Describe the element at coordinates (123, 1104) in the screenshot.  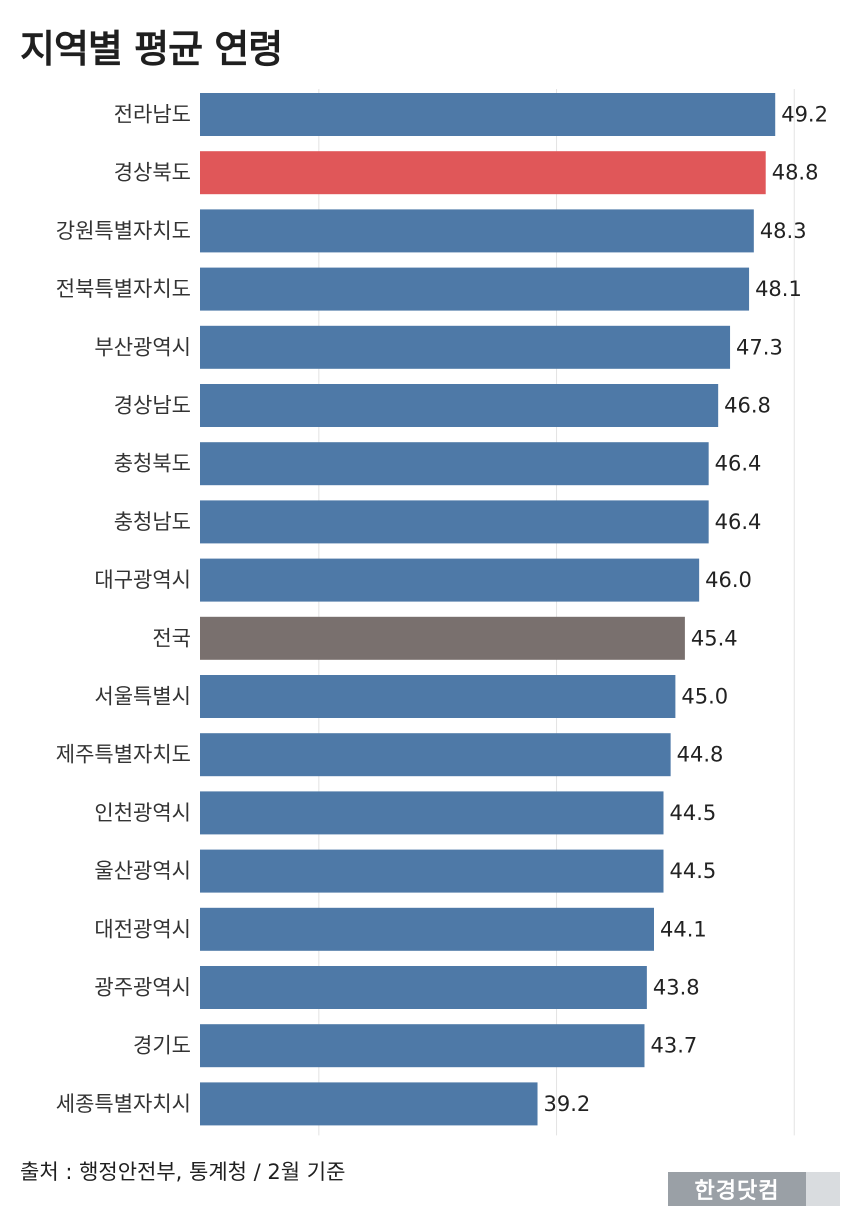
I see `category-label: 세종특별자치시` at that location.